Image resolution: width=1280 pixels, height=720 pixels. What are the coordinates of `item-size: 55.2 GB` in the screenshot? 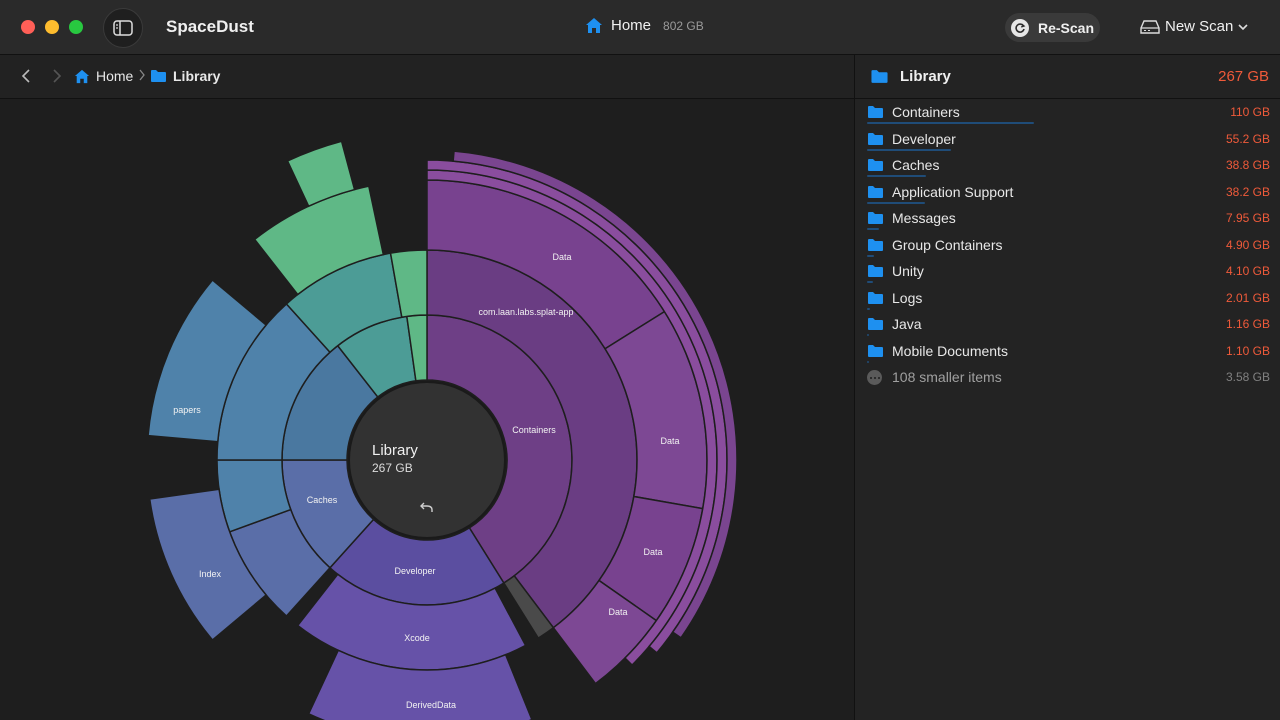 It's located at (1247, 138).